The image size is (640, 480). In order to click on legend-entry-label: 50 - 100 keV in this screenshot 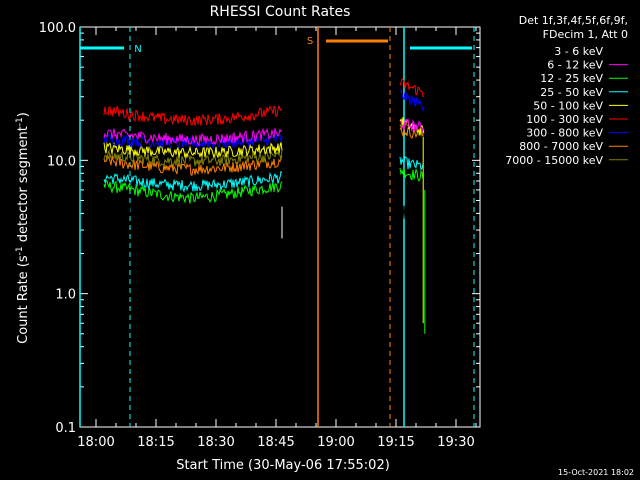, I will do `click(568, 105)`.